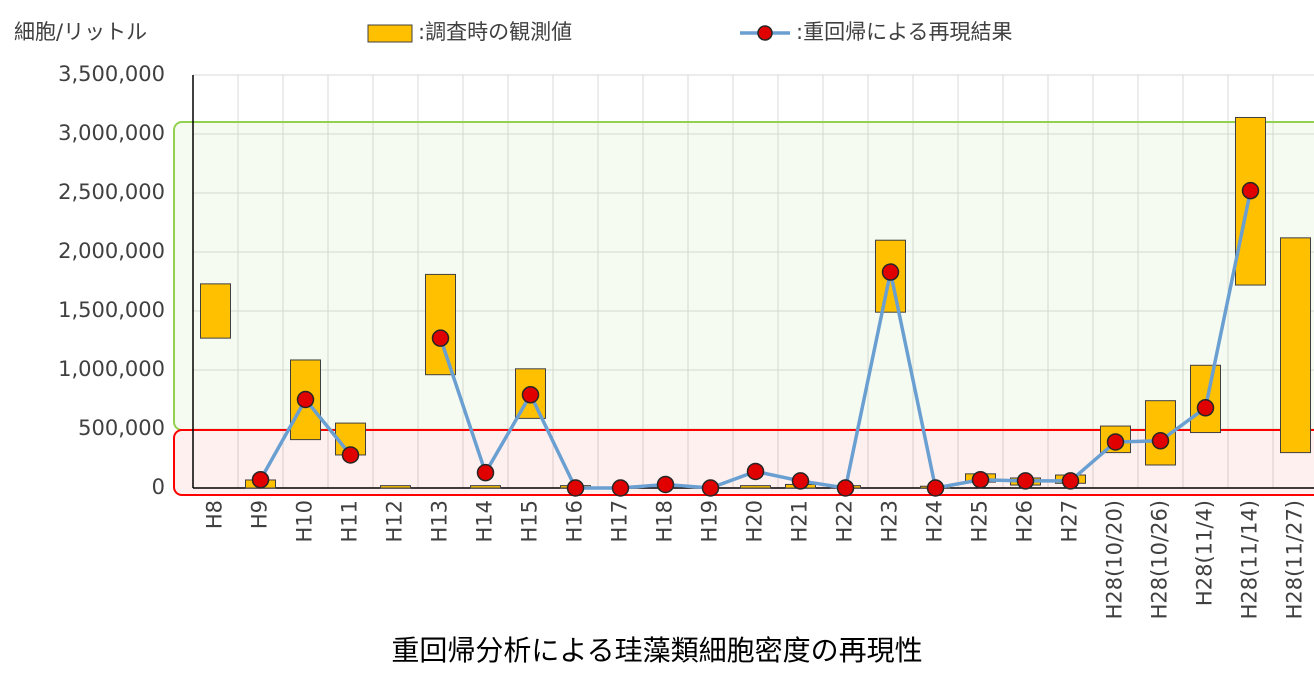  I want to click on legend-marker, so click(765, 33).